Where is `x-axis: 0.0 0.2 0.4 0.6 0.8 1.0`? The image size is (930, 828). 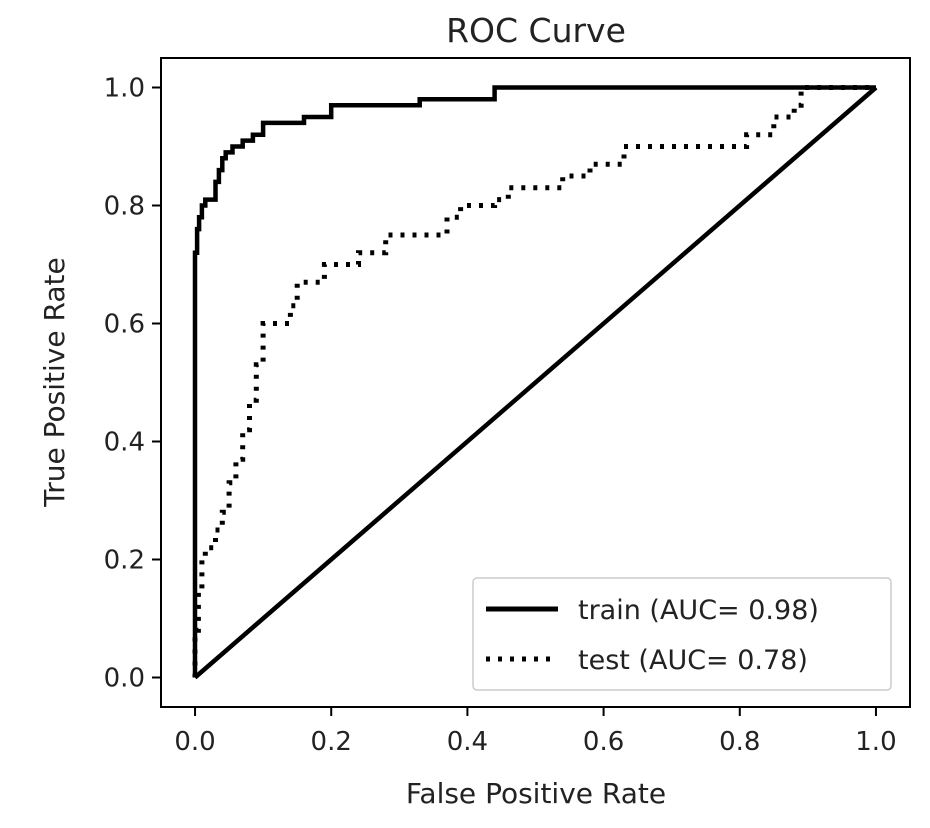
x-axis: 0.0 0.2 0.4 0.6 0.8 1.0 is located at coordinates (535, 732).